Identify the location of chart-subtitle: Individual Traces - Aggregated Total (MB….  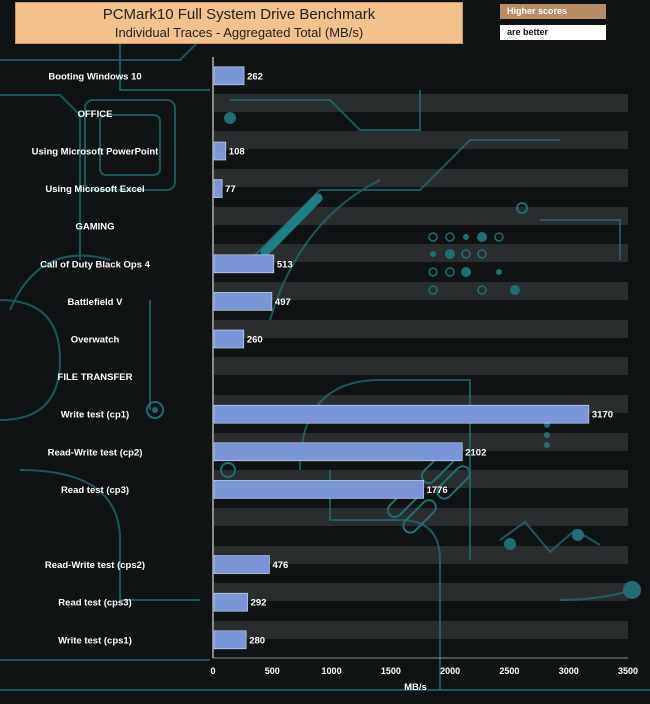
(239, 32).